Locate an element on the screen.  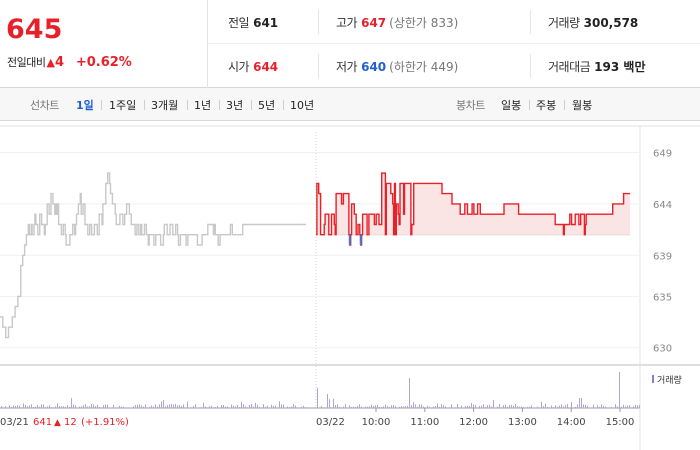
tab-weekly-candle: 주봉 is located at coordinates (546, 105).